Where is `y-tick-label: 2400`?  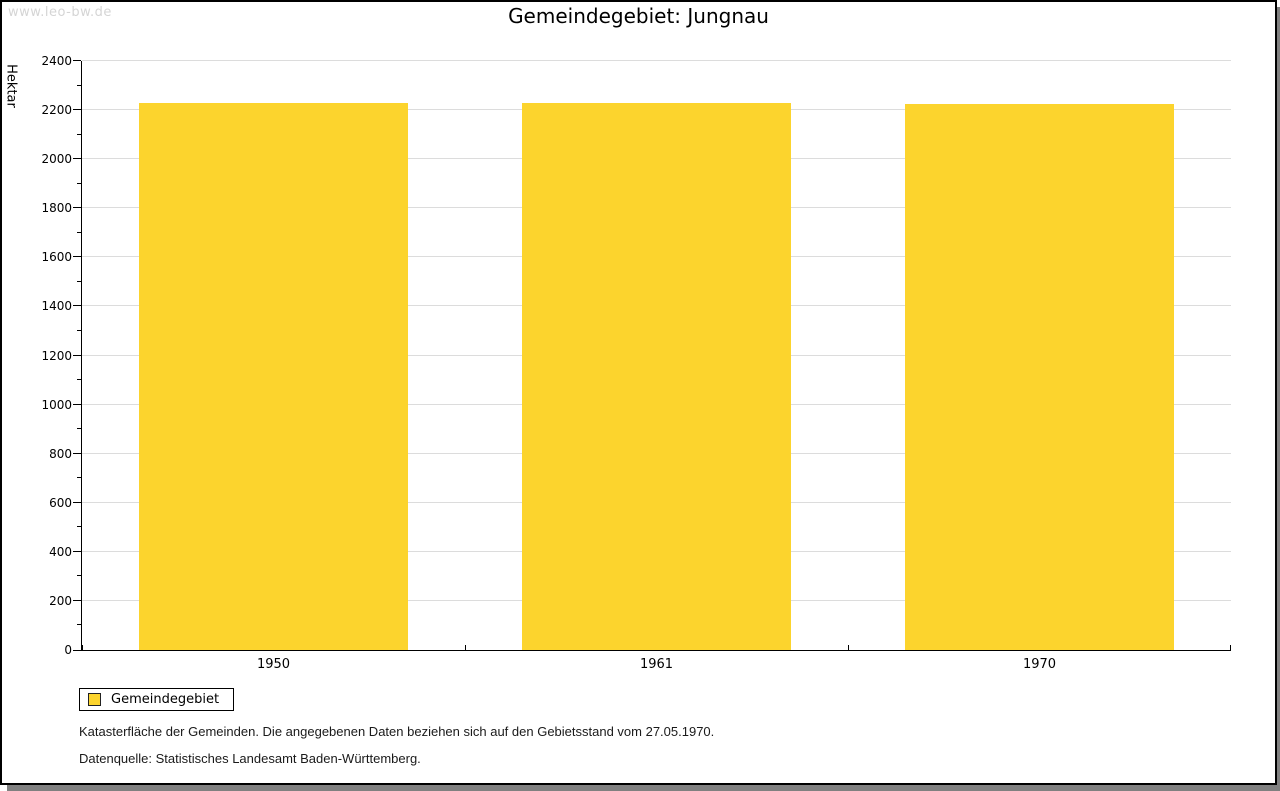 y-tick-label: 2400 is located at coordinates (56, 61).